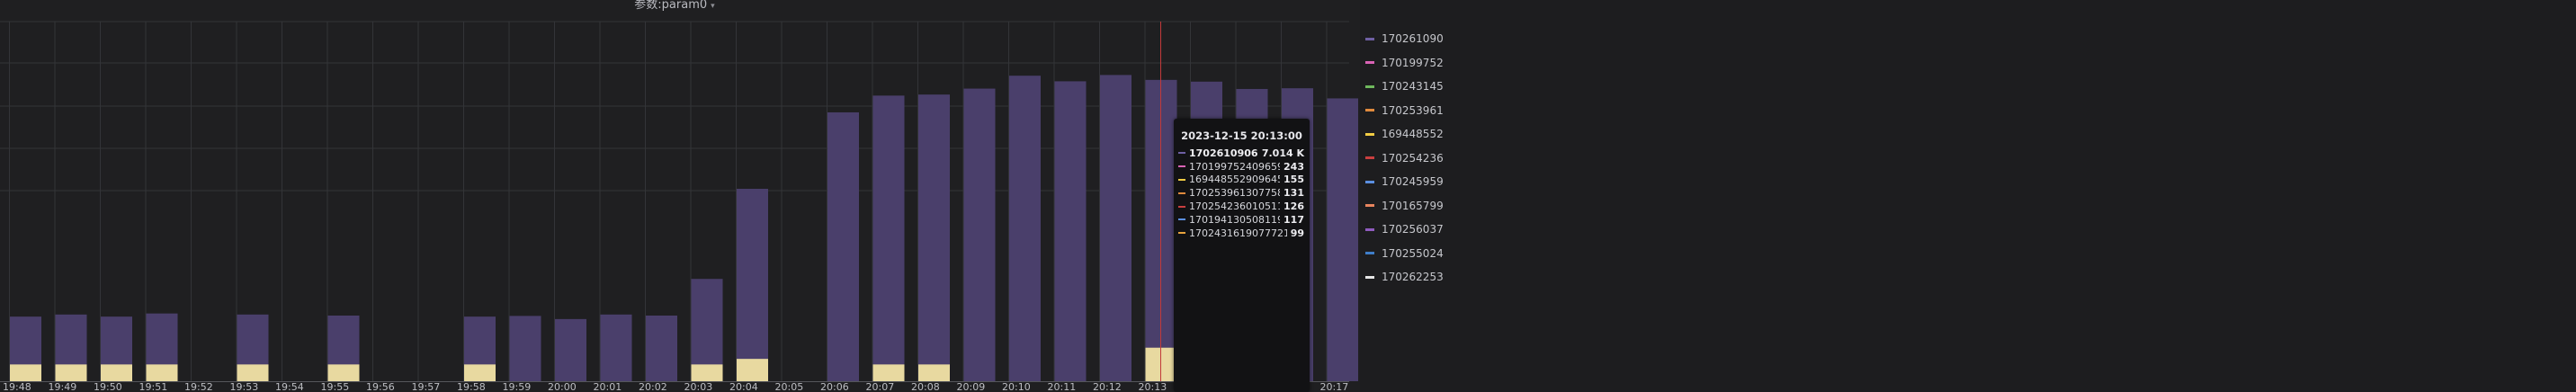  What do you see at coordinates (1413, 134) in the screenshot?
I see `legend-label: 169448552` at bounding box center [1413, 134].